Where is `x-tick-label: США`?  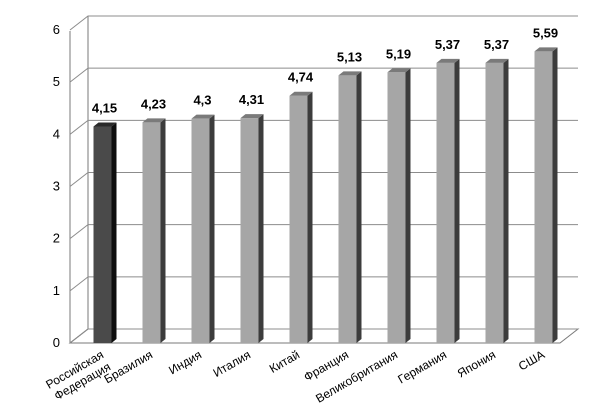
x-tick-label: США is located at coordinates (531, 360).